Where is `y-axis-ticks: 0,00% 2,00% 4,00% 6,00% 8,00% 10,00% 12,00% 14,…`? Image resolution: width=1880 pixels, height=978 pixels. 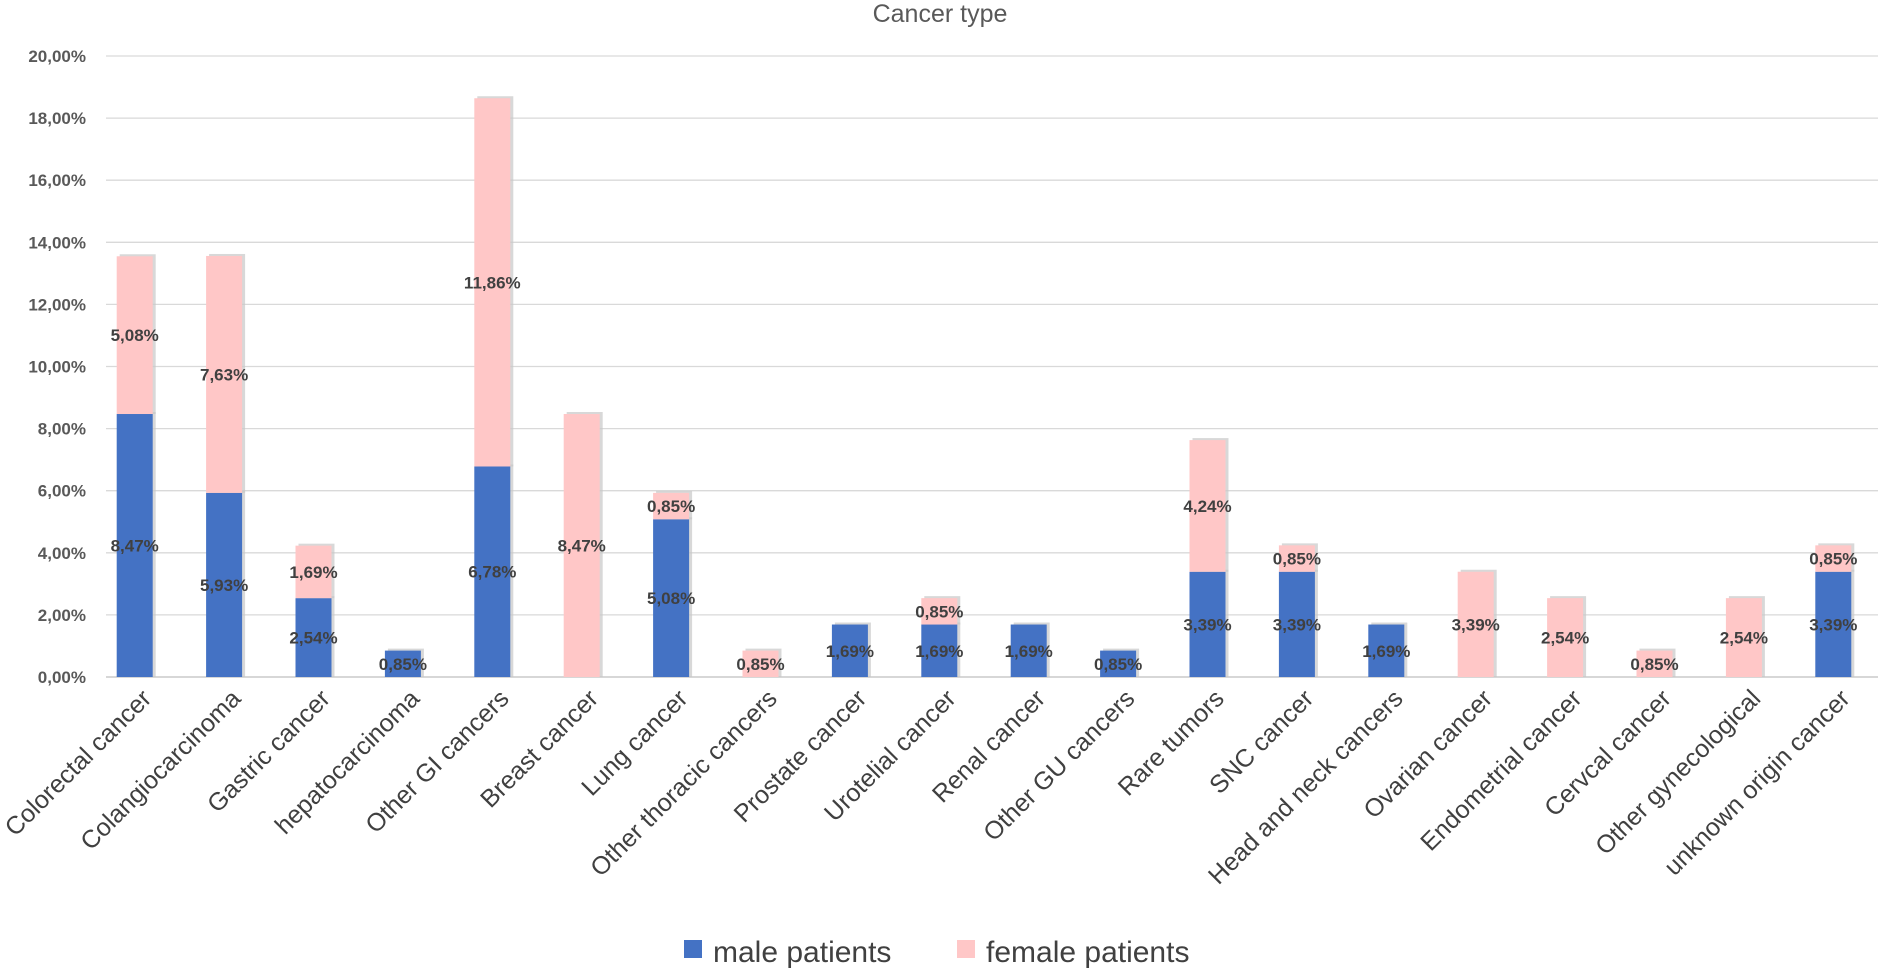
y-axis-ticks: 0,00% 2,00% 4,00% 6,00% 8,00% 10,00% 12,00% 14,… is located at coordinates (57, 367).